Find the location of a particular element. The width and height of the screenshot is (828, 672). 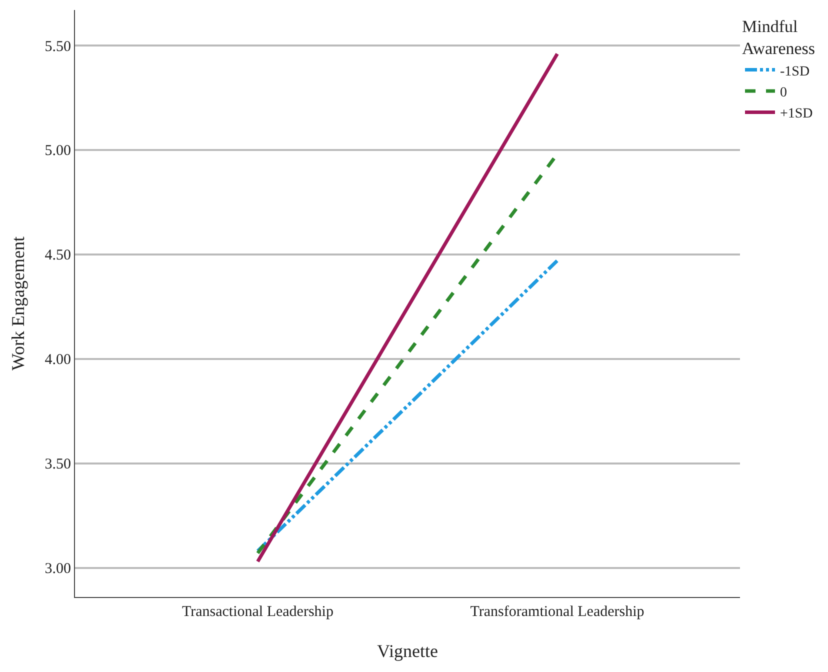

y-tick-label: 3.00 is located at coordinates (57, 569).